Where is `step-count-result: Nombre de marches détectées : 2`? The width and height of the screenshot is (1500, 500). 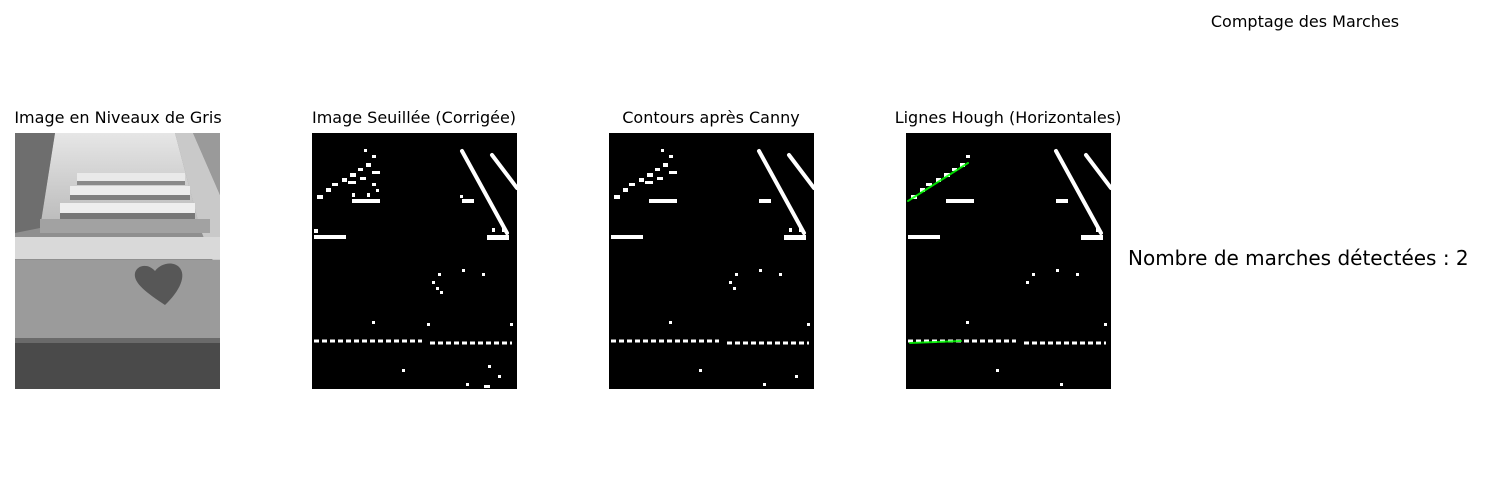
step-count-result: Nombre de marches détectées : 2 is located at coordinates (1298, 258).